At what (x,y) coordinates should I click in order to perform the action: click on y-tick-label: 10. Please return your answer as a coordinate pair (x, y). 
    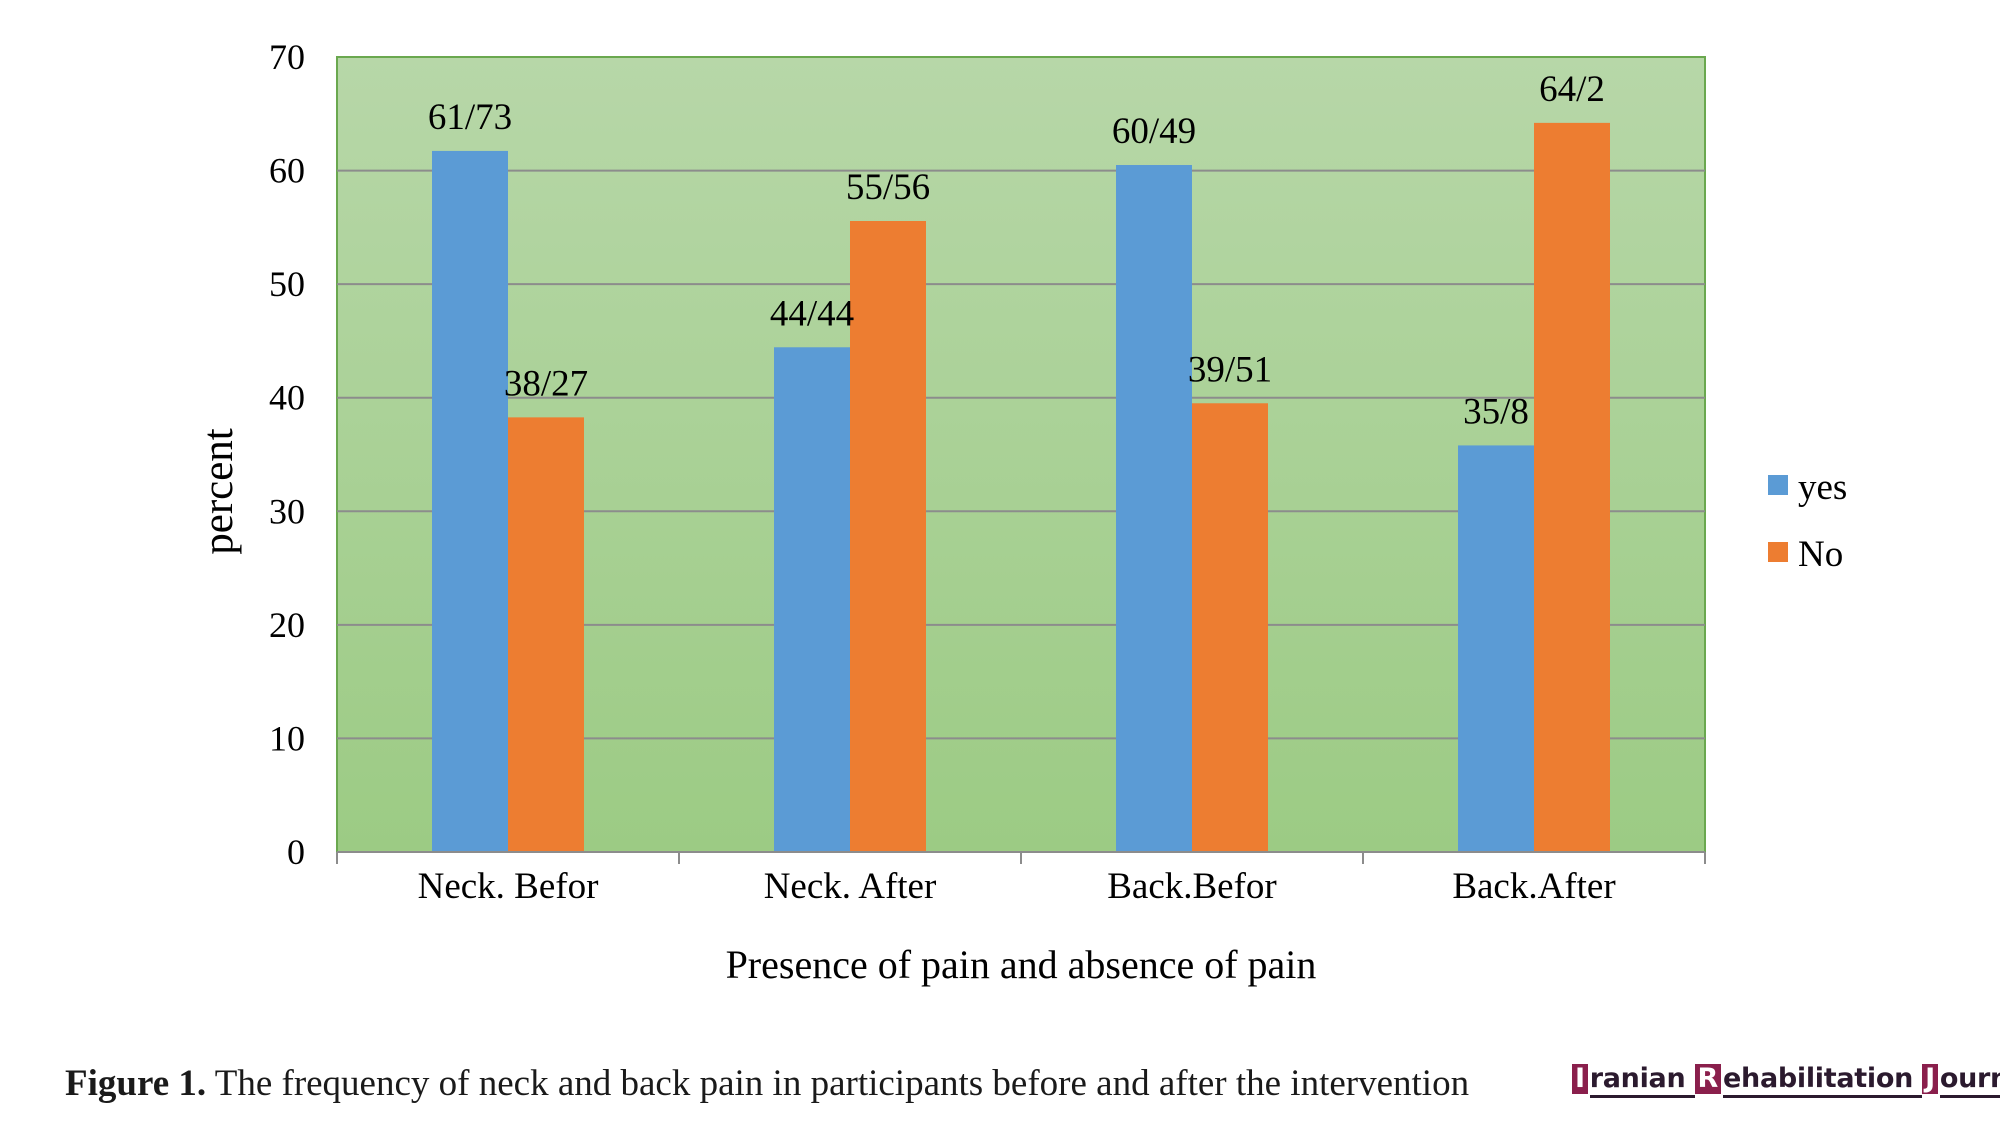
    Looking at the image, I should click on (287, 738).